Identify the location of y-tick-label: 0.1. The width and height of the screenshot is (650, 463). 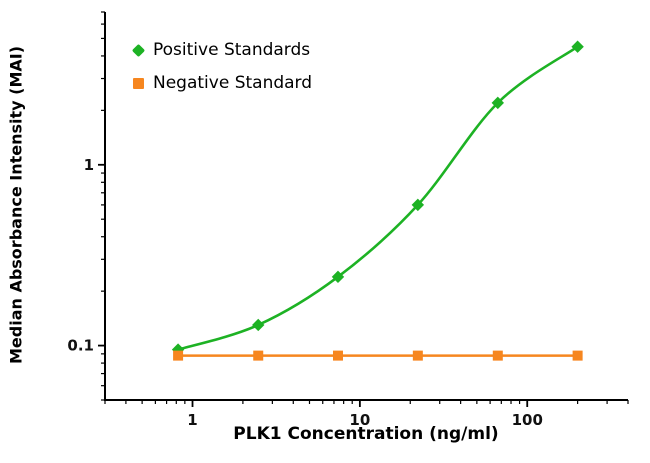
(80, 346).